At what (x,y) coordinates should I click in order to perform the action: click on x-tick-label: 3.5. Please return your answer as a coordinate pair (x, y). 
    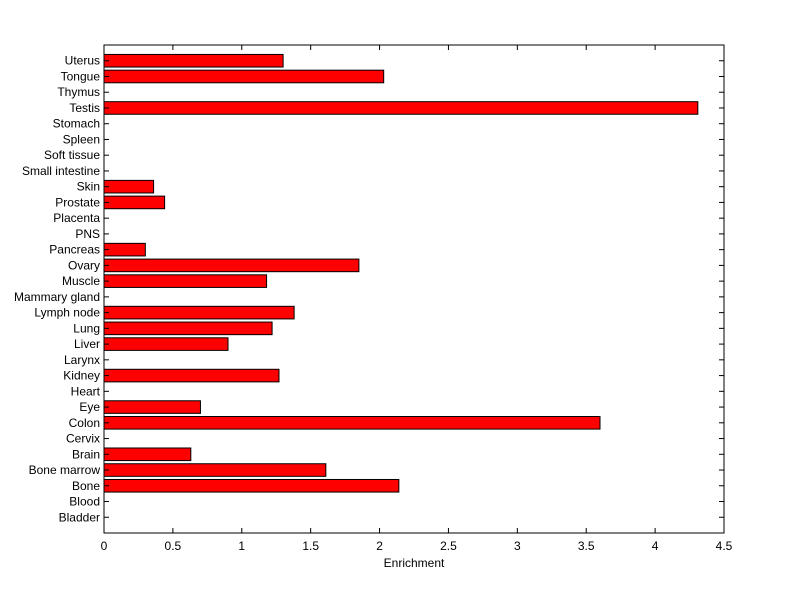
    Looking at the image, I should click on (586, 546).